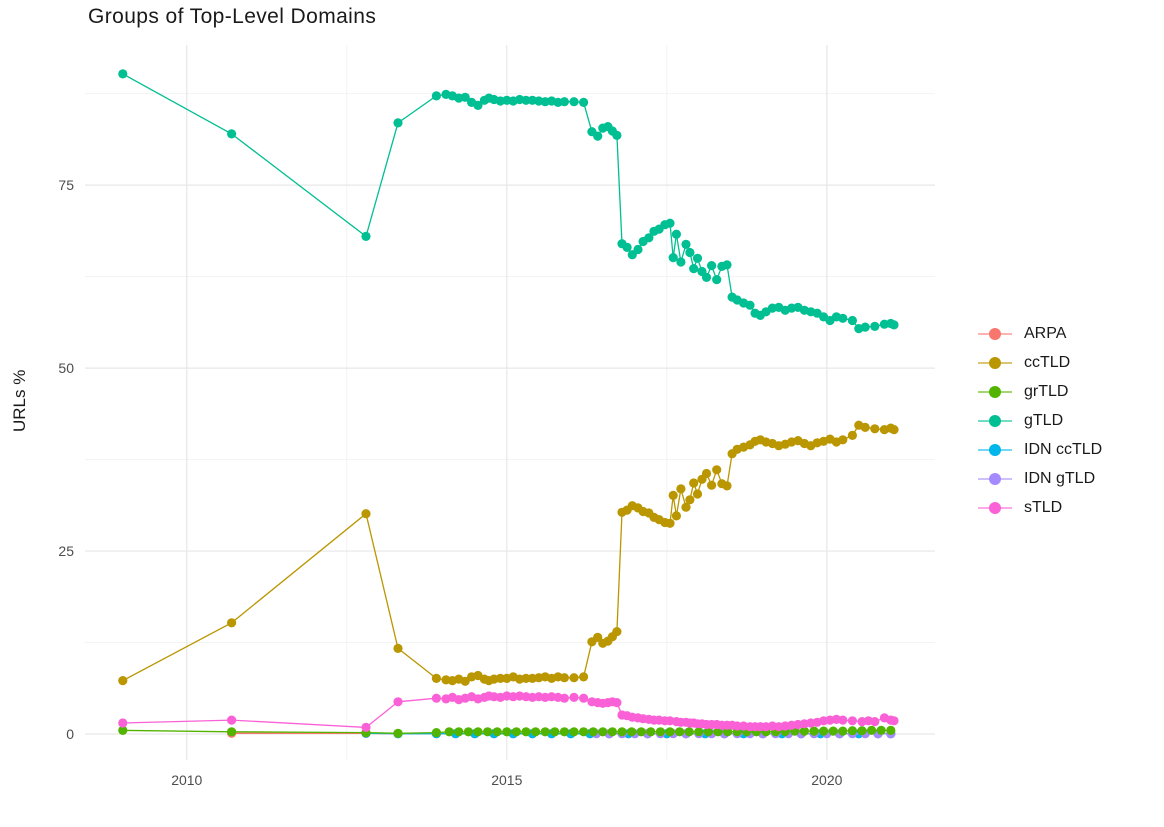  Describe the element at coordinates (1046, 391) in the screenshot. I see `legend-label: grTLD` at that location.